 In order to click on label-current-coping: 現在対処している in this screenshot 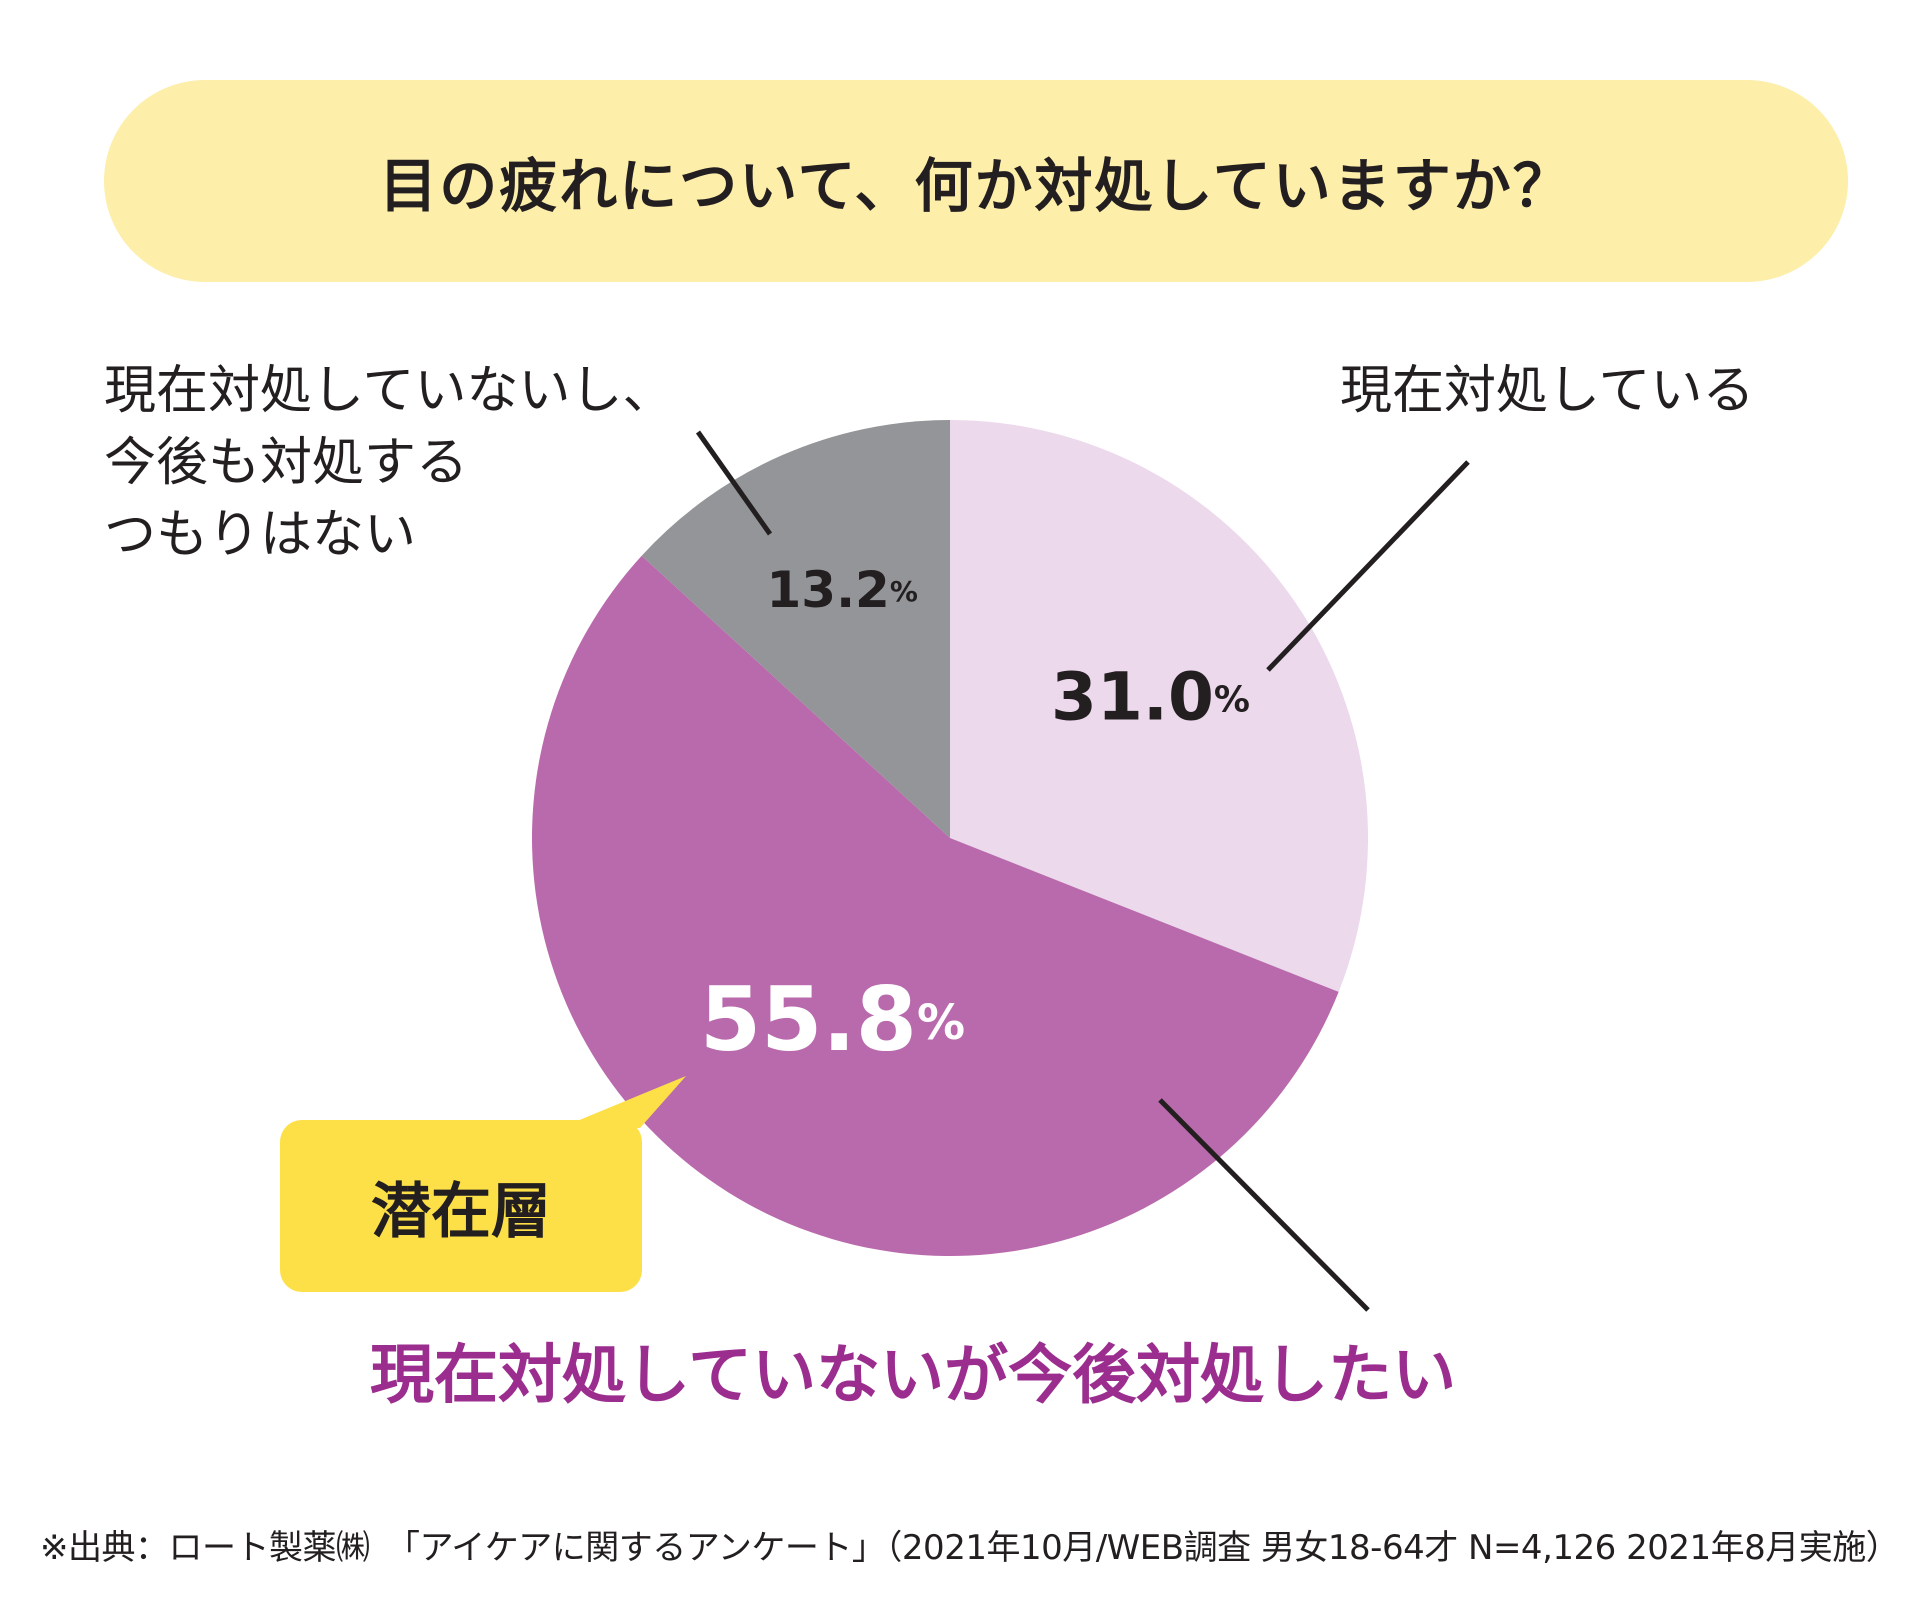, I will do `click(1547, 391)`.